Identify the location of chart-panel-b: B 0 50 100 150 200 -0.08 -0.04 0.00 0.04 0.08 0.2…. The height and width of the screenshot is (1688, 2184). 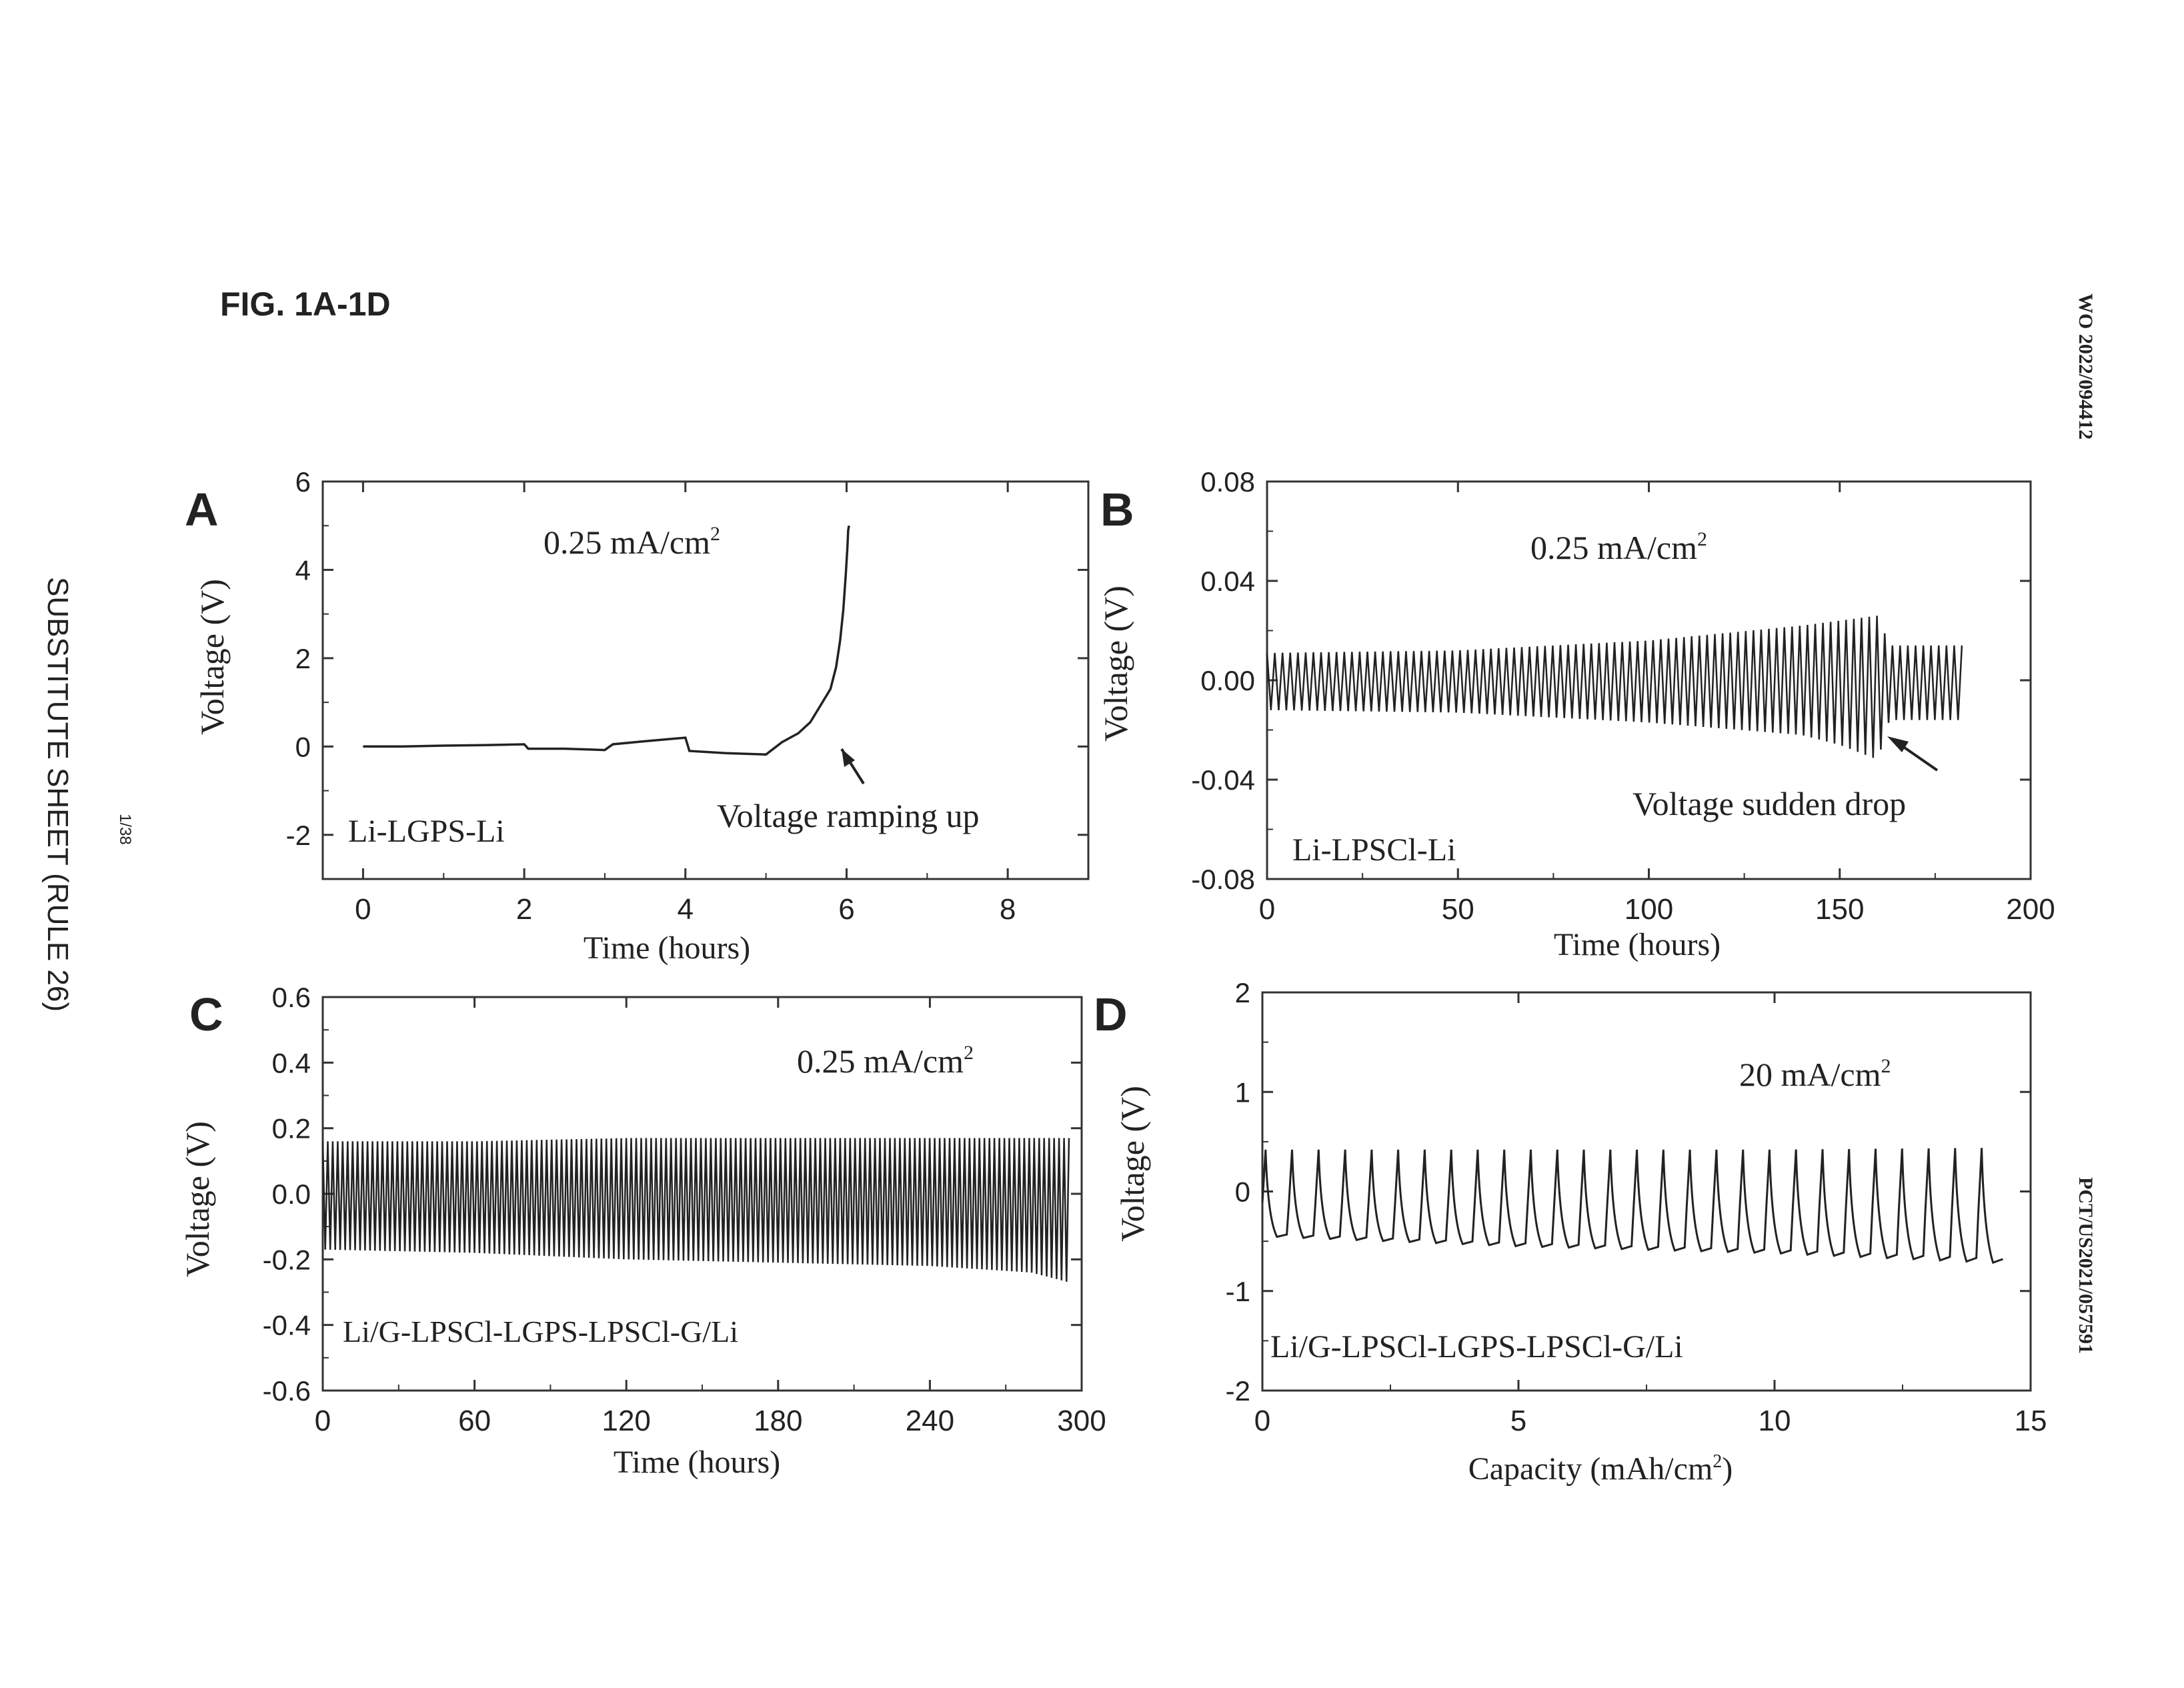
(1576, 714).